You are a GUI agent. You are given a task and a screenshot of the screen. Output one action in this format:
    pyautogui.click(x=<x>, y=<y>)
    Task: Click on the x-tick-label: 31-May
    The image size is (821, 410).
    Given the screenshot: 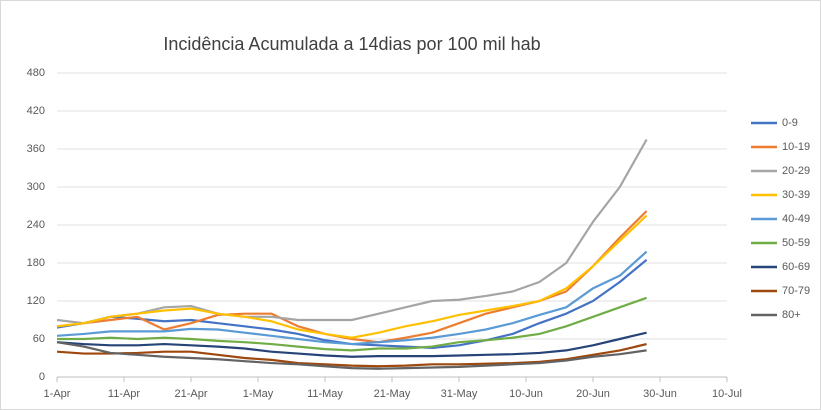 What is the action you would take?
    pyautogui.click(x=459, y=394)
    